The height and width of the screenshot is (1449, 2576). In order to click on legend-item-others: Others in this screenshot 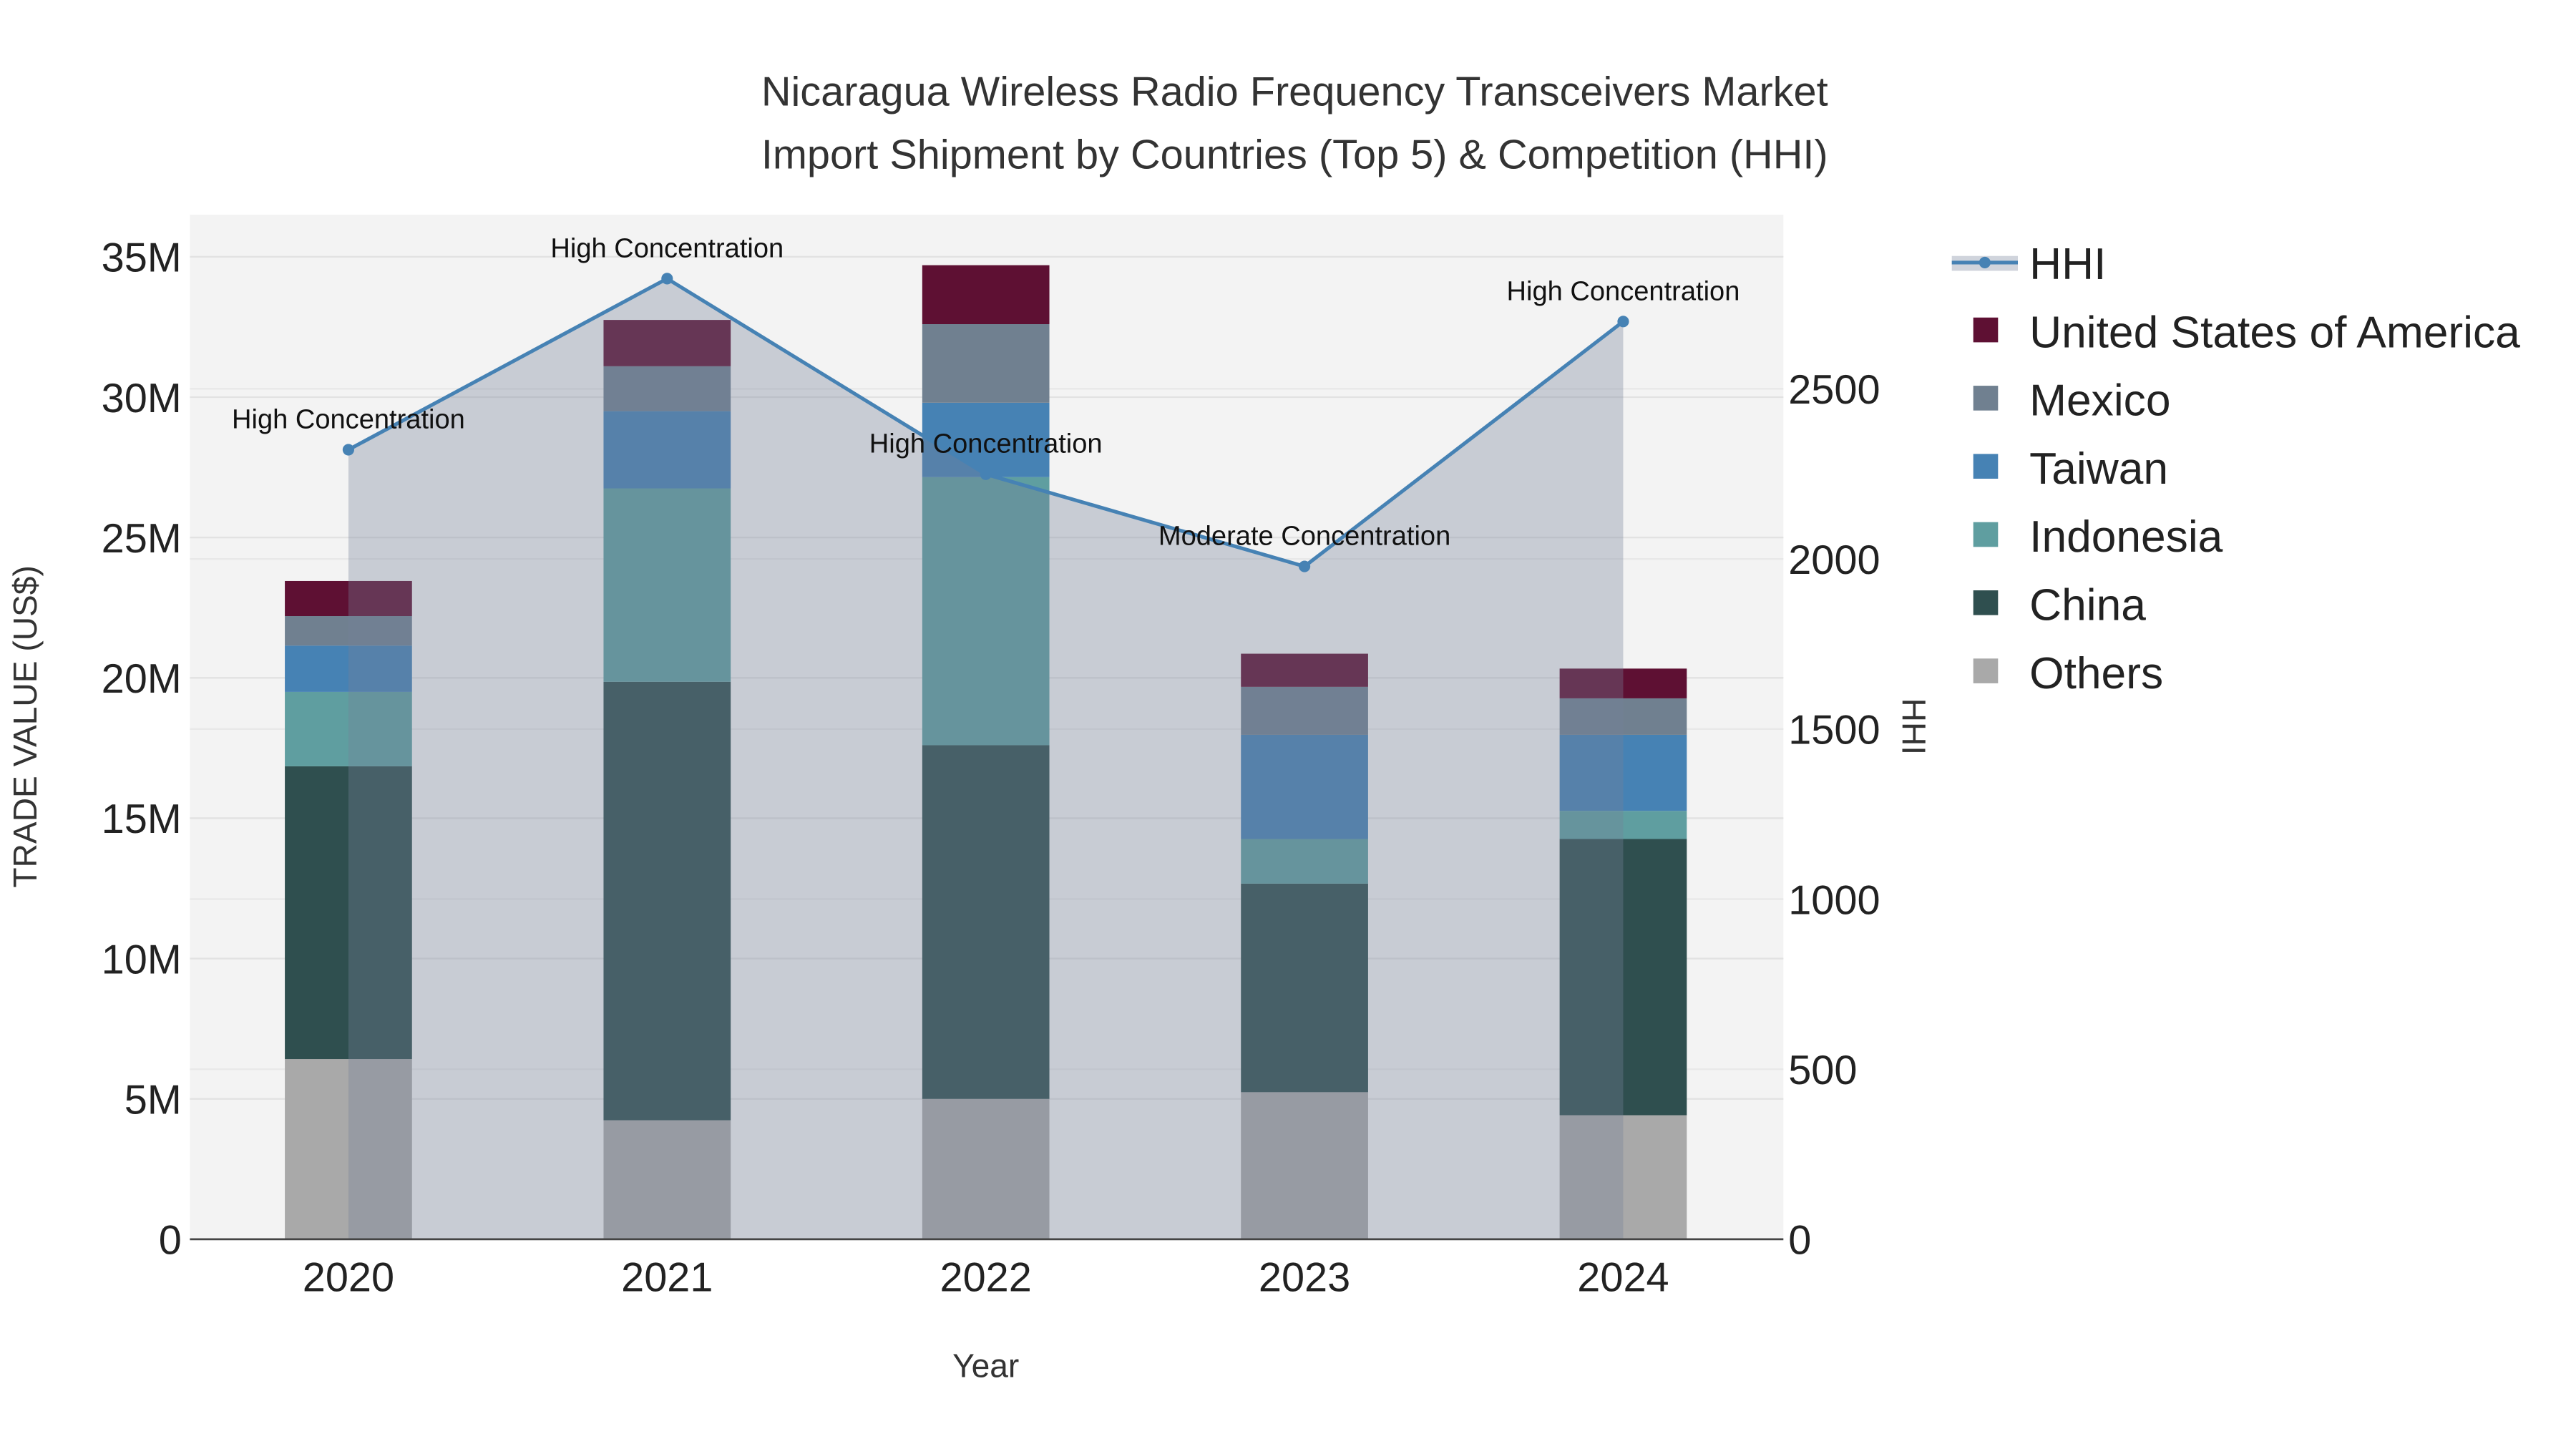, I will do `click(2068, 673)`.